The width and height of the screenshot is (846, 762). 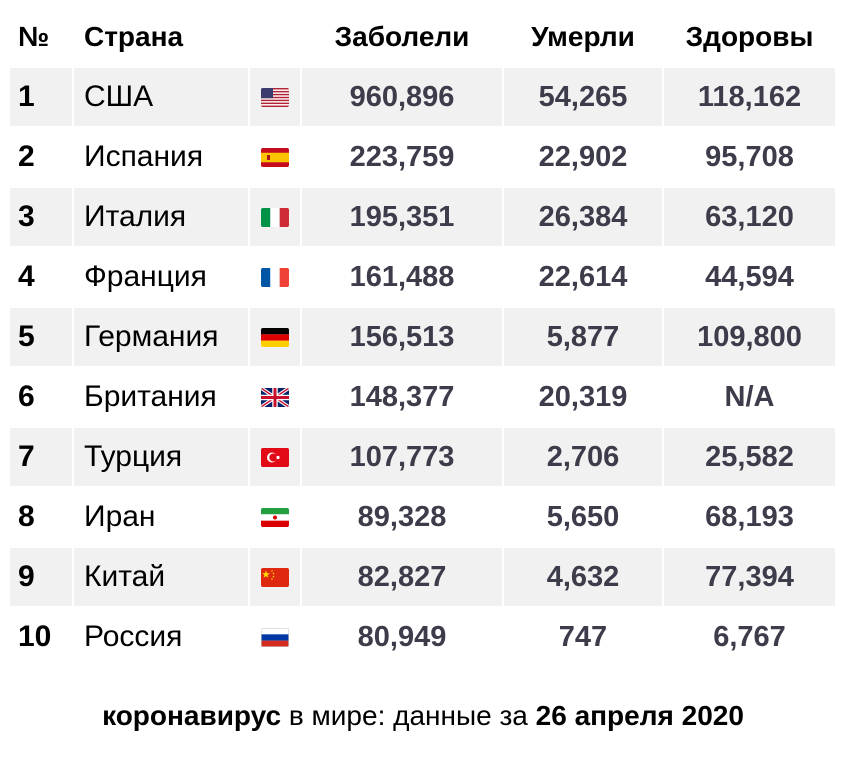 What do you see at coordinates (162, 638) in the screenshot?
I see `country-cell: Россия` at bounding box center [162, 638].